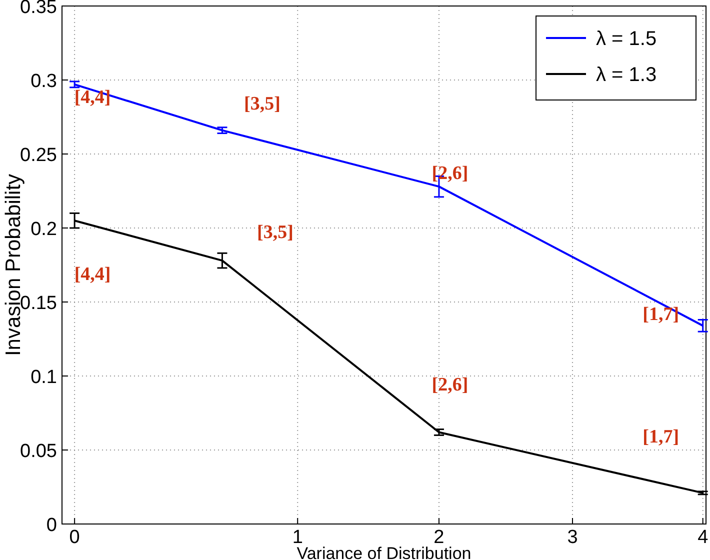  What do you see at coordinates (572, 537) in the screenshot?
I see `x-tick-label: 3` at bounding box center [572, 537].